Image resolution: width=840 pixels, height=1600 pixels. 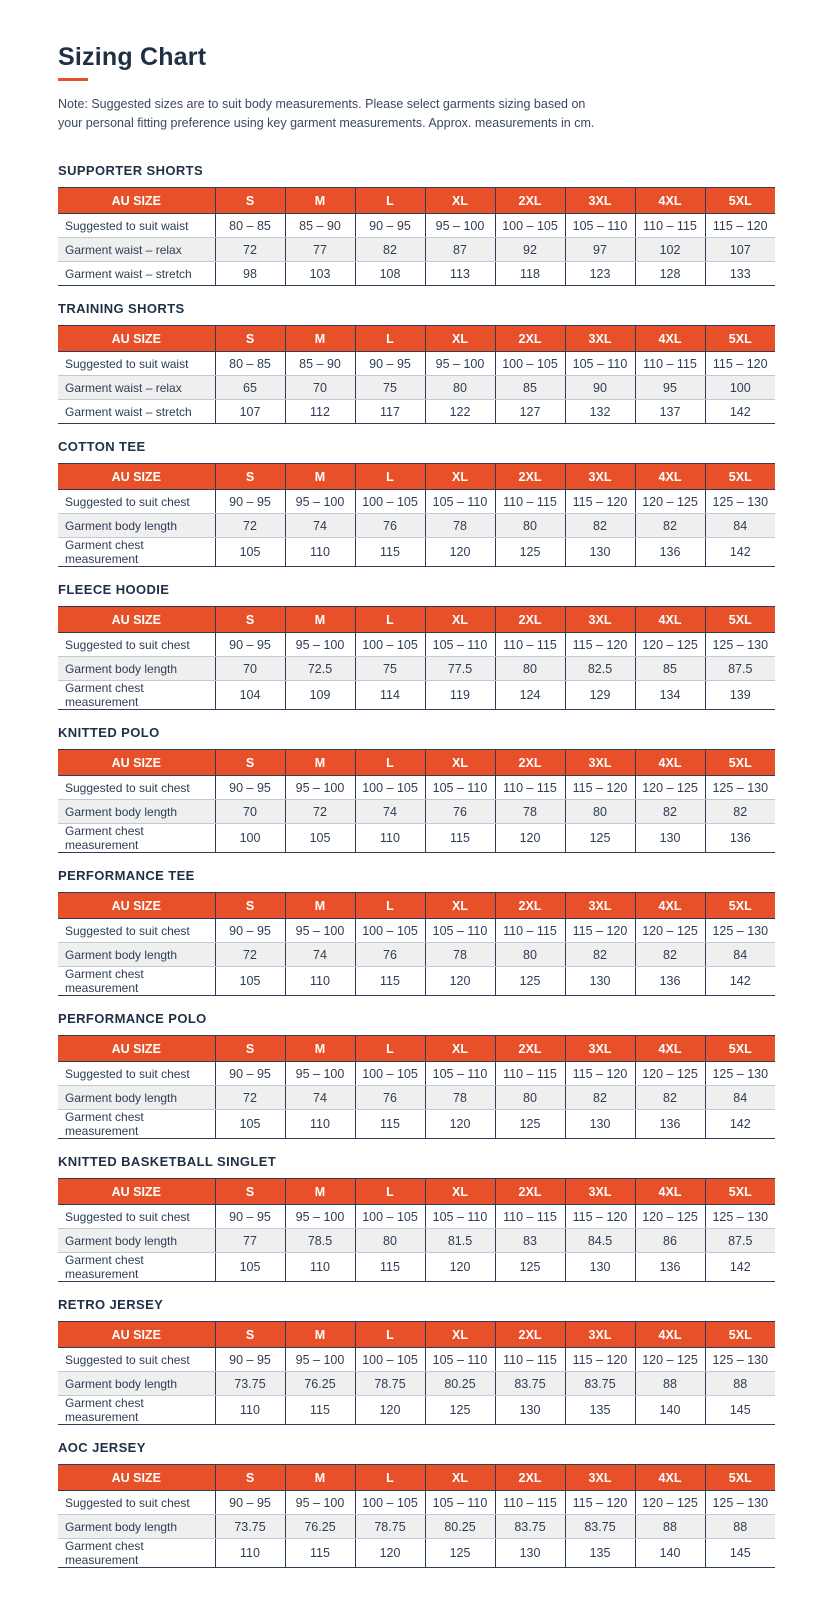 What do you see at coordinates (136, 273) in the screenshot?
I see `row-label: Garment waist – stretch` at bounding box center [136, 273].